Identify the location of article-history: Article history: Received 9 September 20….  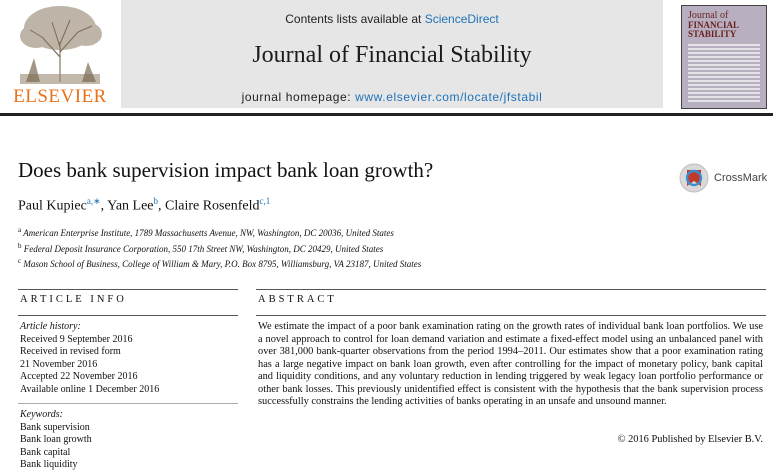
(89, 359).